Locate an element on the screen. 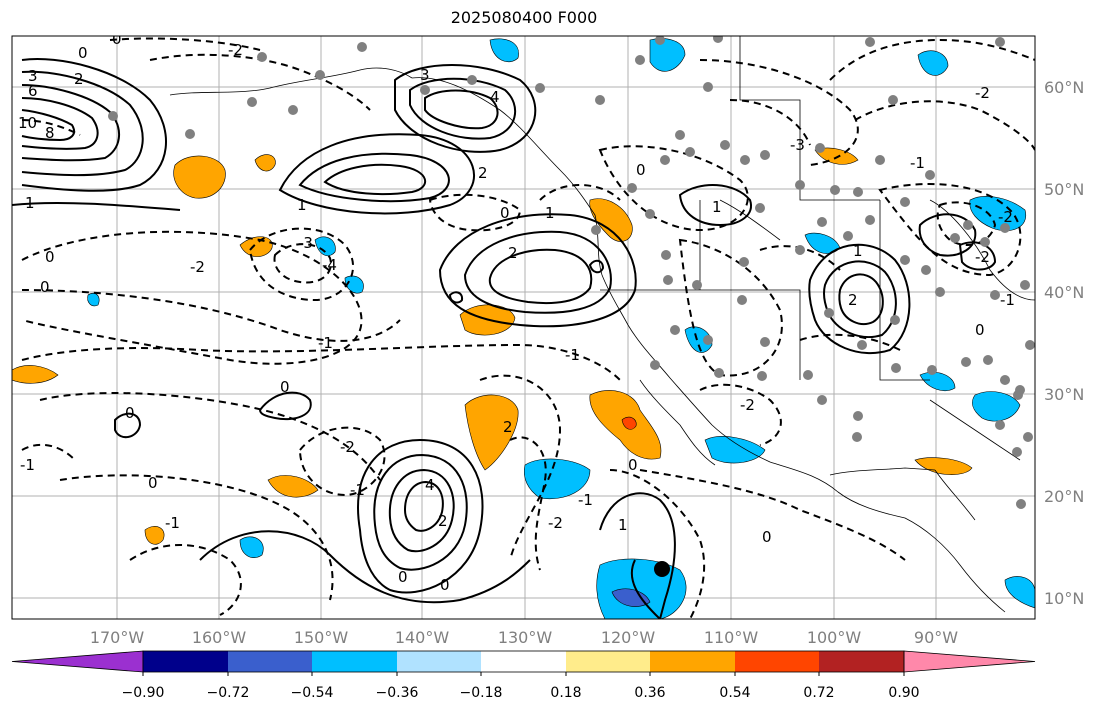  contour-label: 8 is located at coordinates (50, 133).